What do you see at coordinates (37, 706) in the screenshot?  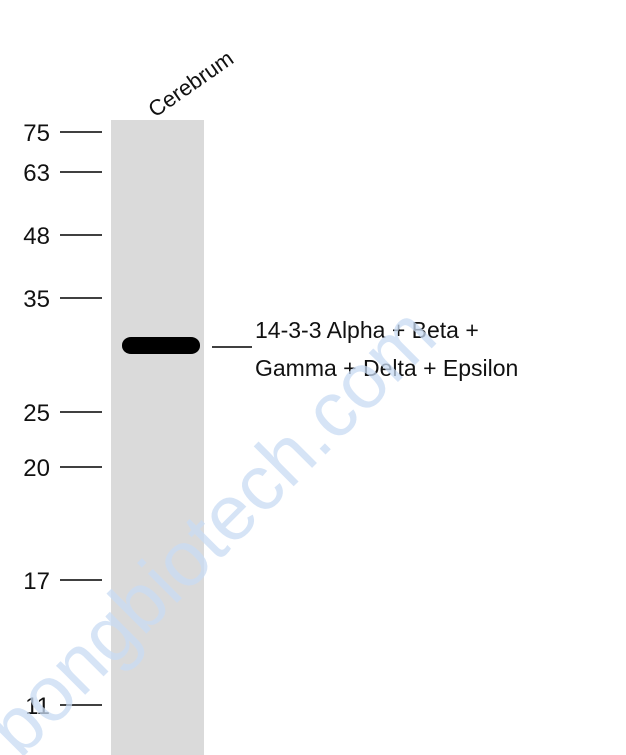 I see `marker-label: 11` at bounding box center [37, 706].